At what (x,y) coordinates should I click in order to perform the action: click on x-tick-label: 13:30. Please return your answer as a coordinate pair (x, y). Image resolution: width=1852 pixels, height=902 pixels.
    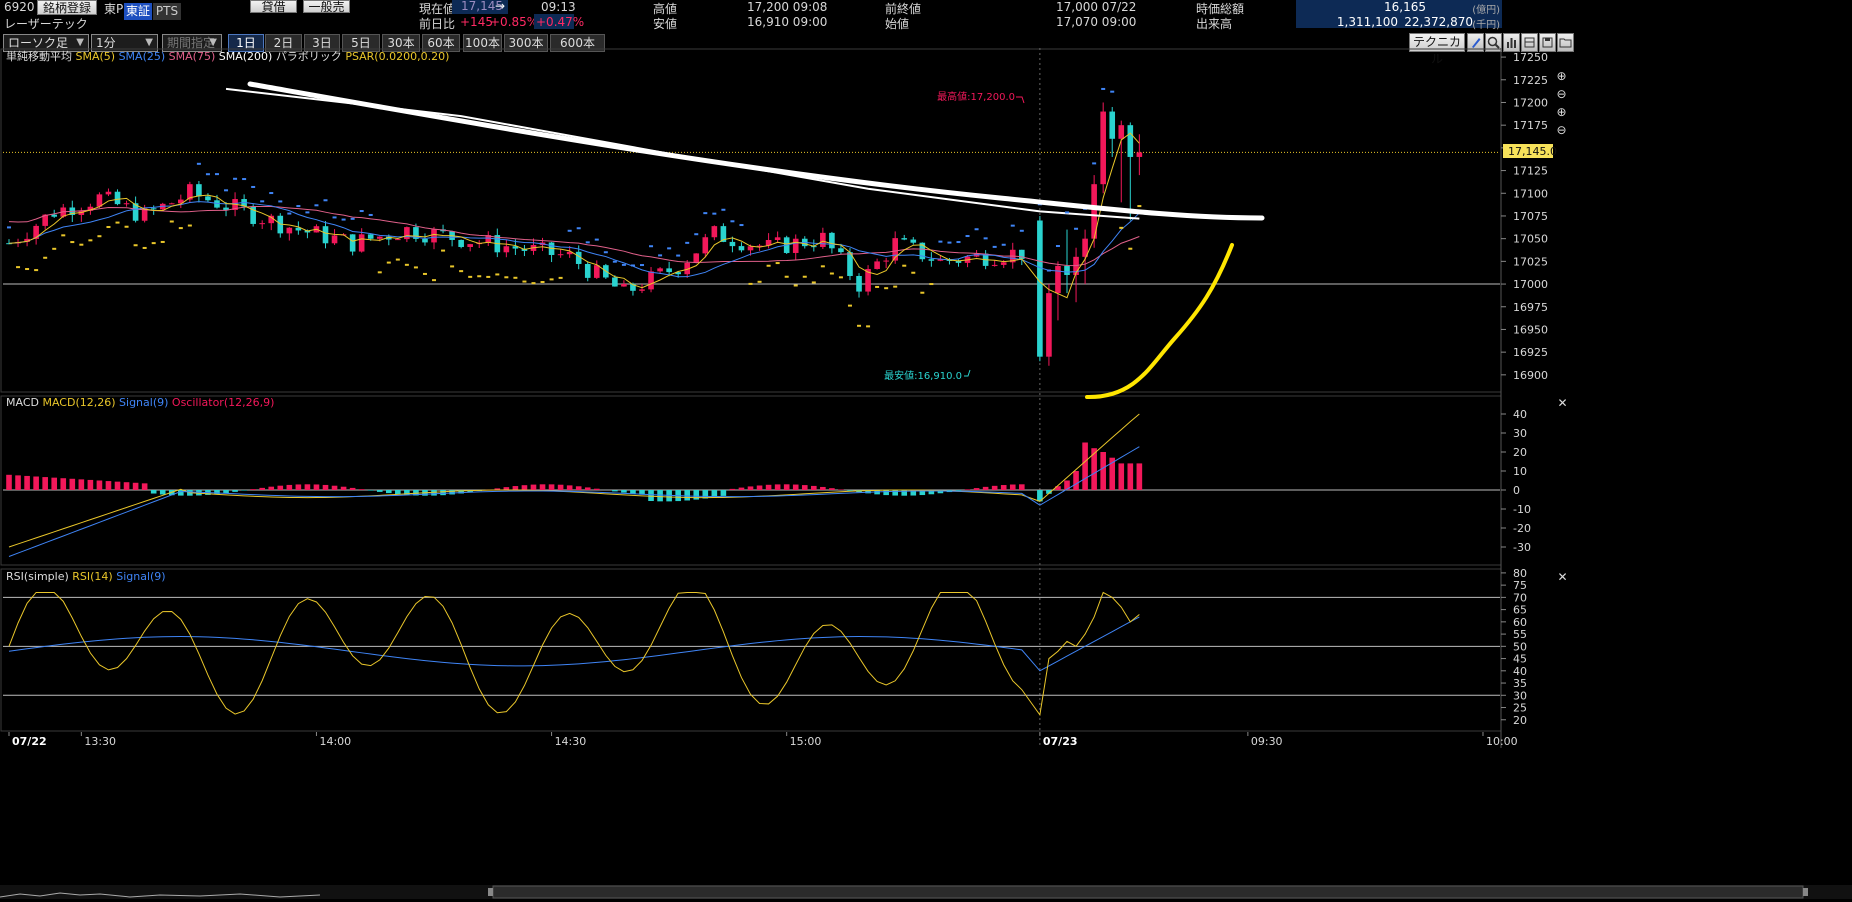
    Looking at the image, I should click on (100, 741).